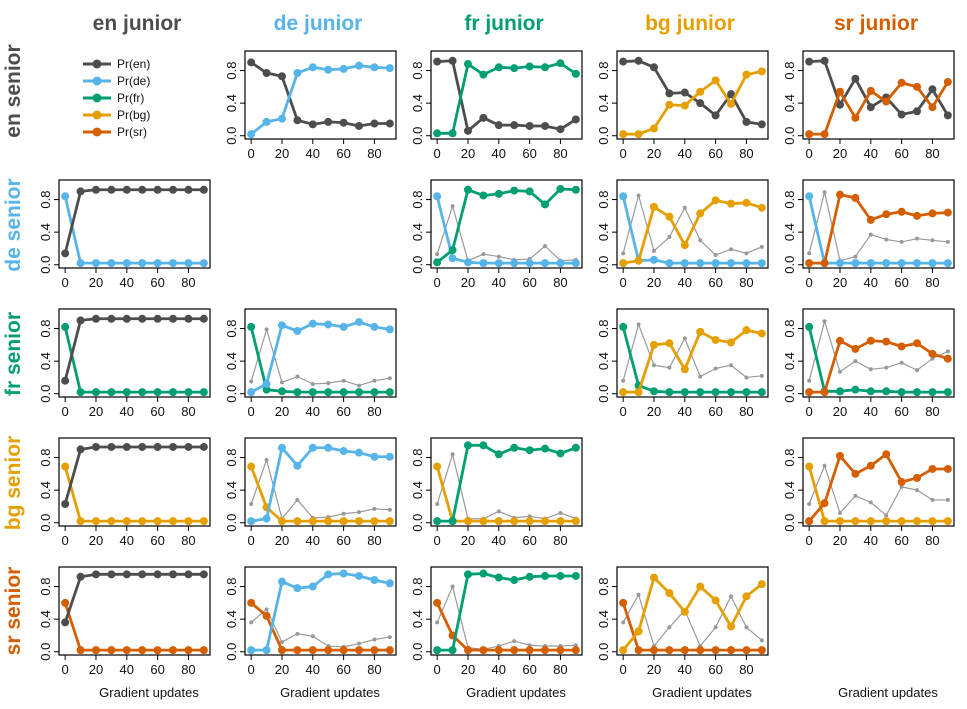 The width and height of the screenshot is (967, 709). Describe the element at coordinates (868, 234) in the screenshot. I see `panel-de-sr: 0.0 0.4 0.8 0 20 40 60 80` at that location.